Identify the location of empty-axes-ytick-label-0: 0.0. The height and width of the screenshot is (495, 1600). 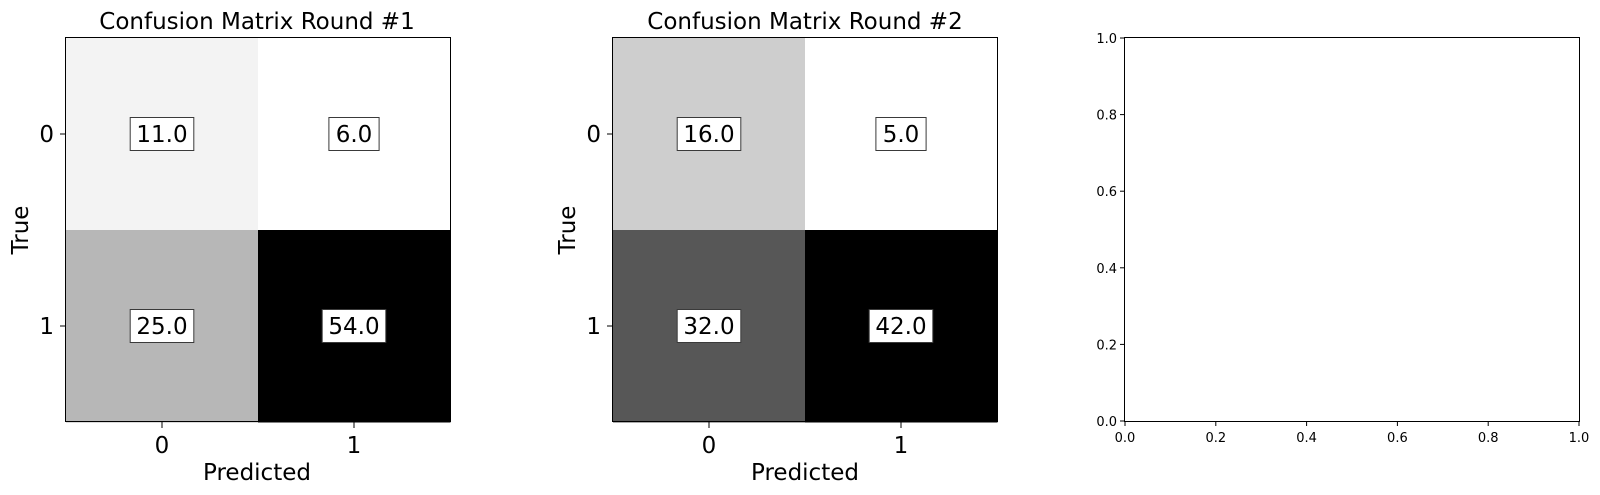
(1106, 422).